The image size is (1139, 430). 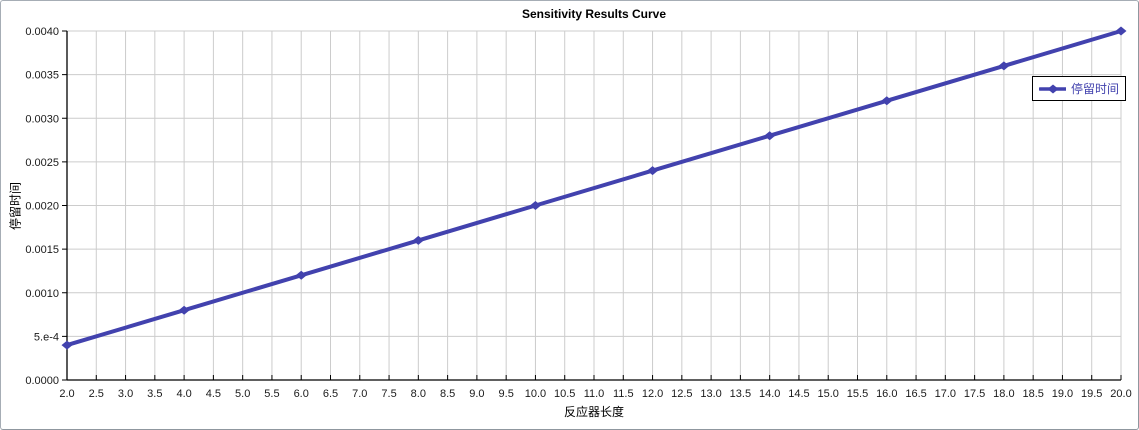 What do you see at coordinates (594, 394) in the screenshot?
I see `x-tick-label: 11.0` at bounding box center [594, 394].